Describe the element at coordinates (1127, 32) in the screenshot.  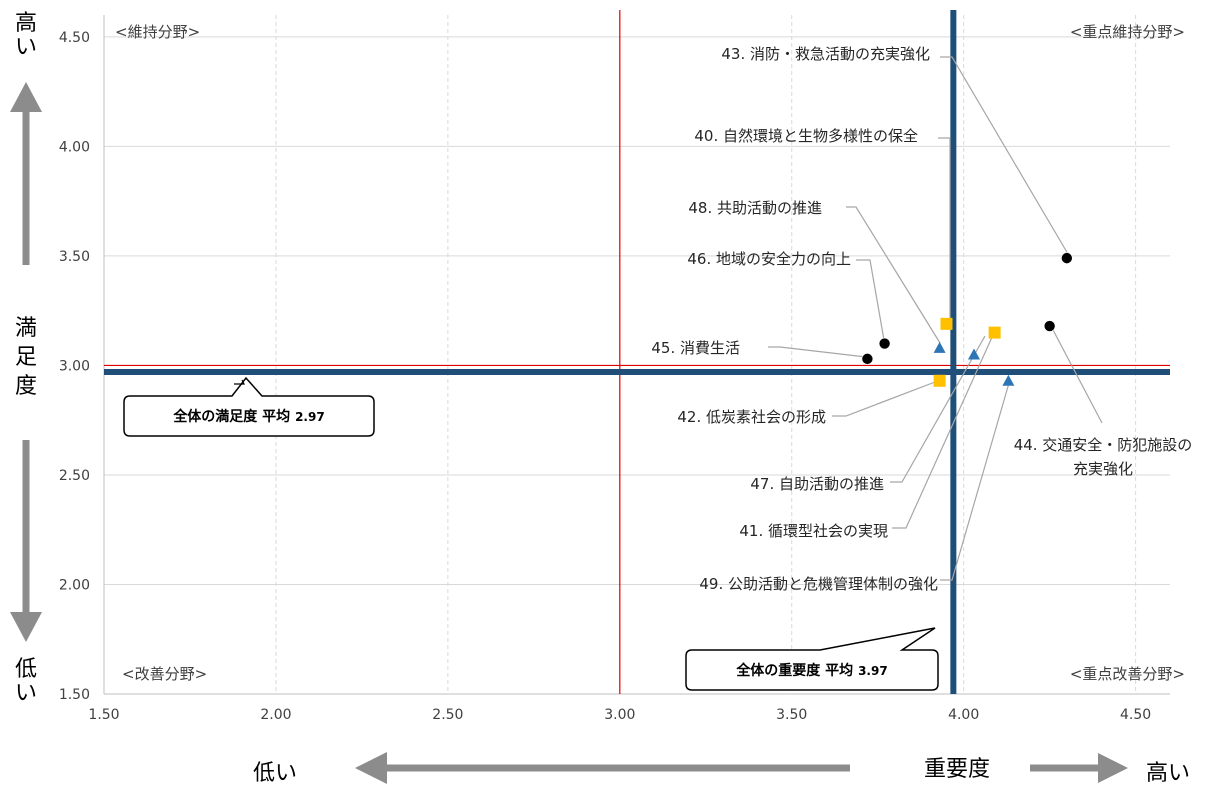
I see `quadrant-top-right: <重点維持分野>` at that location.